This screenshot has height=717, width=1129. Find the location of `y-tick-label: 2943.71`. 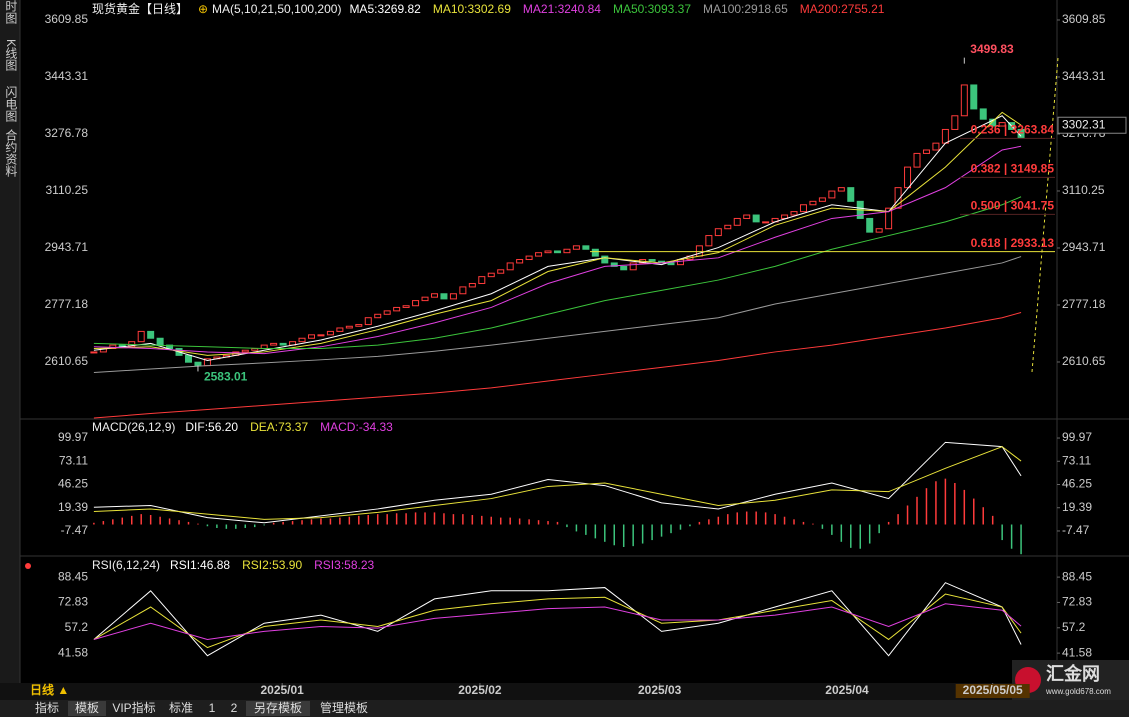

y-tick-label: 2943.71 is located at coordinates (67, 247).